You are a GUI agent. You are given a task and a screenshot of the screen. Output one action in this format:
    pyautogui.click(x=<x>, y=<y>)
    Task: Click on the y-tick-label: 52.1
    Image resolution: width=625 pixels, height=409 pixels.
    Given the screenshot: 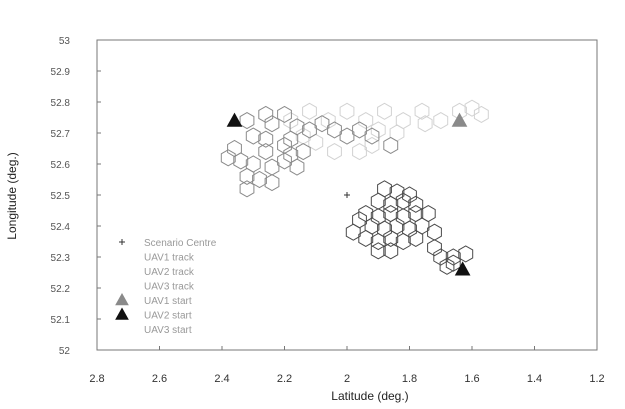 What is the action you would take?
    pyautogui.click(x=61, y=320)
    